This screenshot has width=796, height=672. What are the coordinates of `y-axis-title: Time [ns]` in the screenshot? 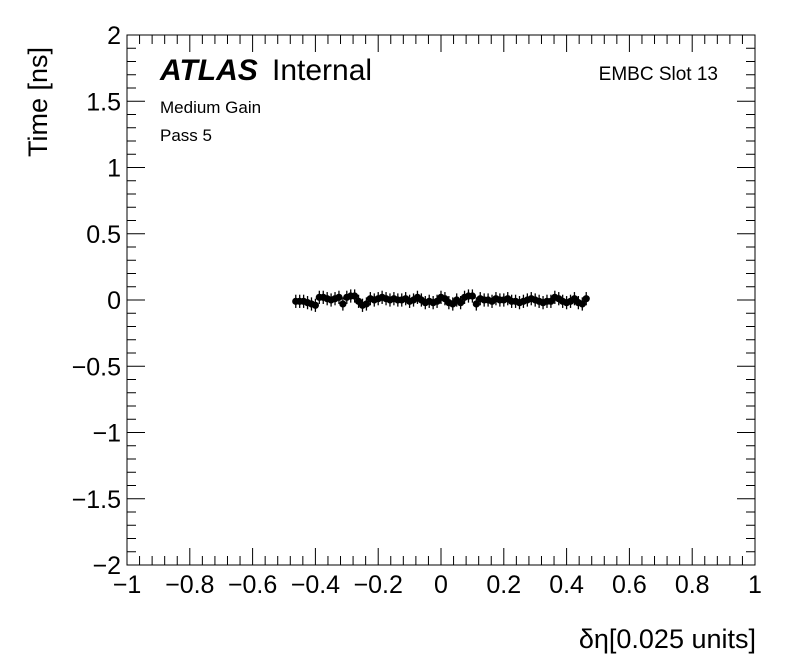 It's located at (38, 102).